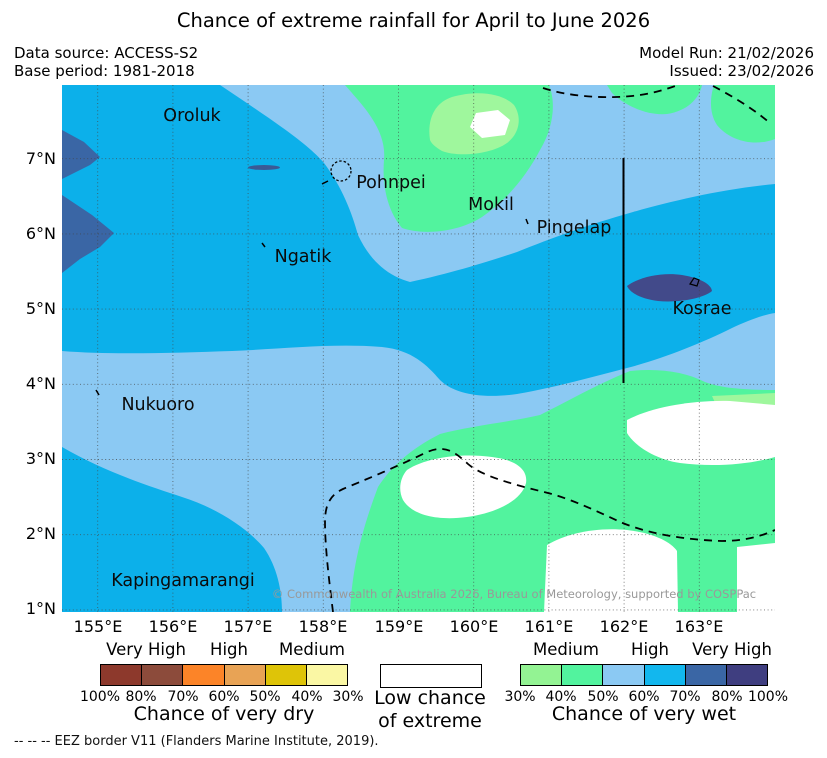 This screenshot has width=827, height=758. I want to click on wet-pct-30: 30%, so click(520, 697).